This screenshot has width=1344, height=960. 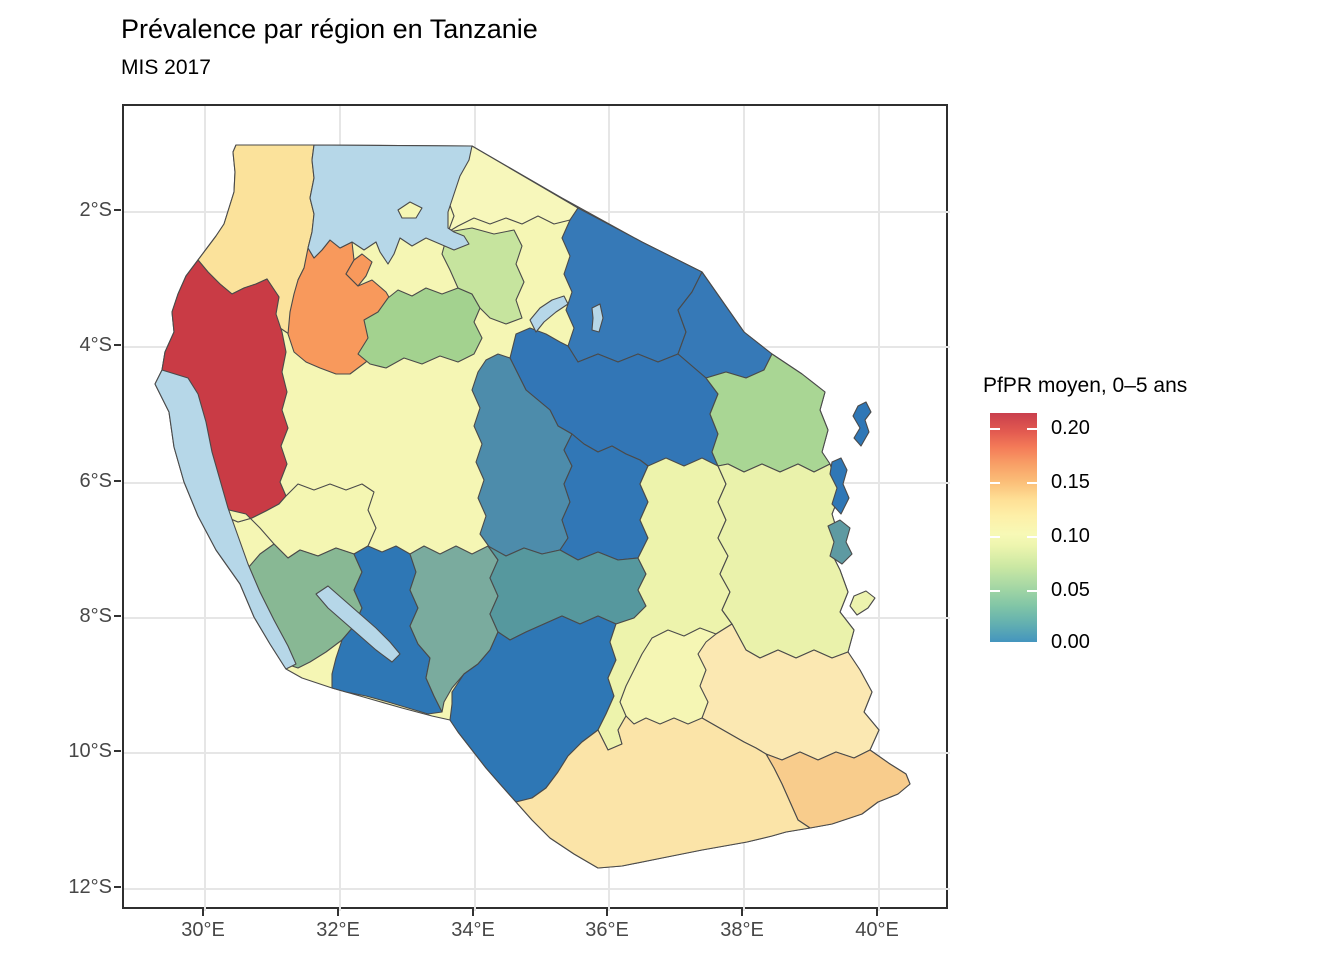 What do you see at coordinates (95, 481) in the screenshot?
I see `y-tick-label: 6°S` at bounding box center [95, 481].